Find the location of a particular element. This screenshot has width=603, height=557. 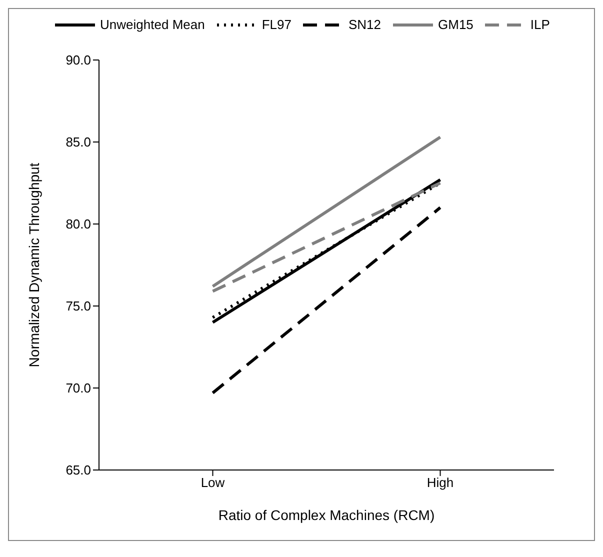

legend-label: GM15 is located at coordinates (456, 24).